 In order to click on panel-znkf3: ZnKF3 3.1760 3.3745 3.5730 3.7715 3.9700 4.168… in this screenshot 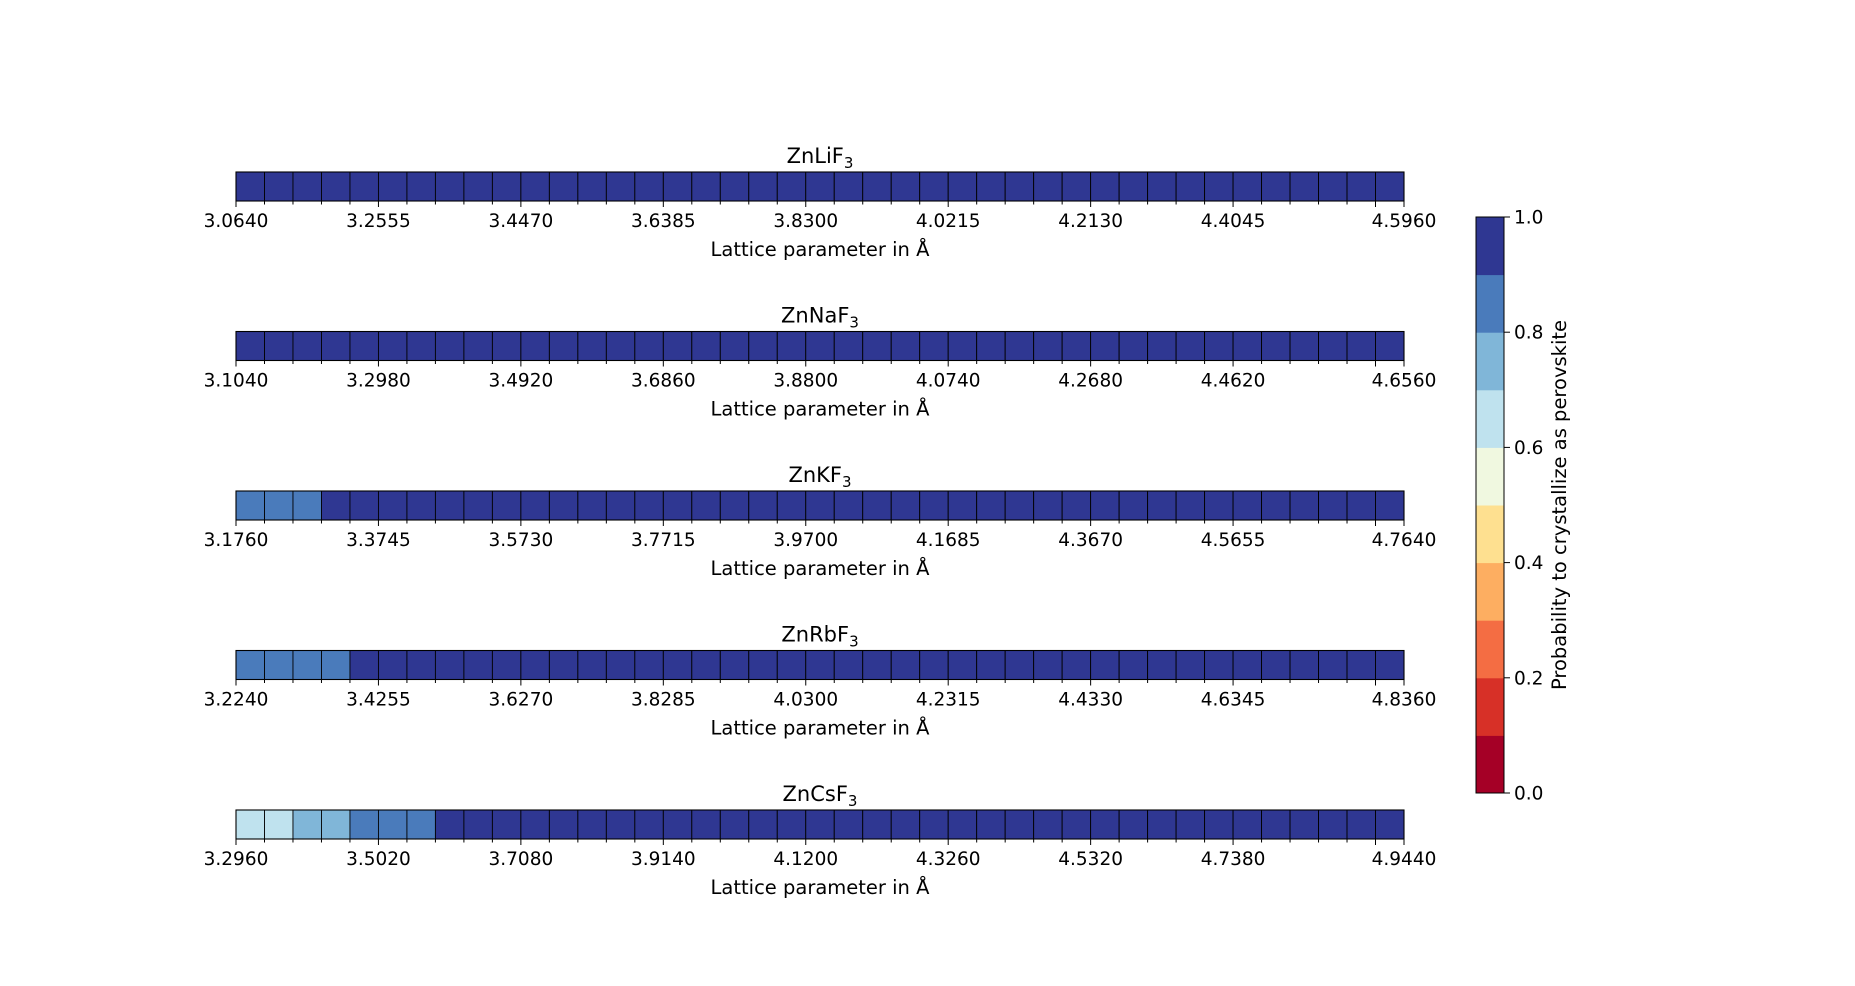, I will do `click(820, 521)`.